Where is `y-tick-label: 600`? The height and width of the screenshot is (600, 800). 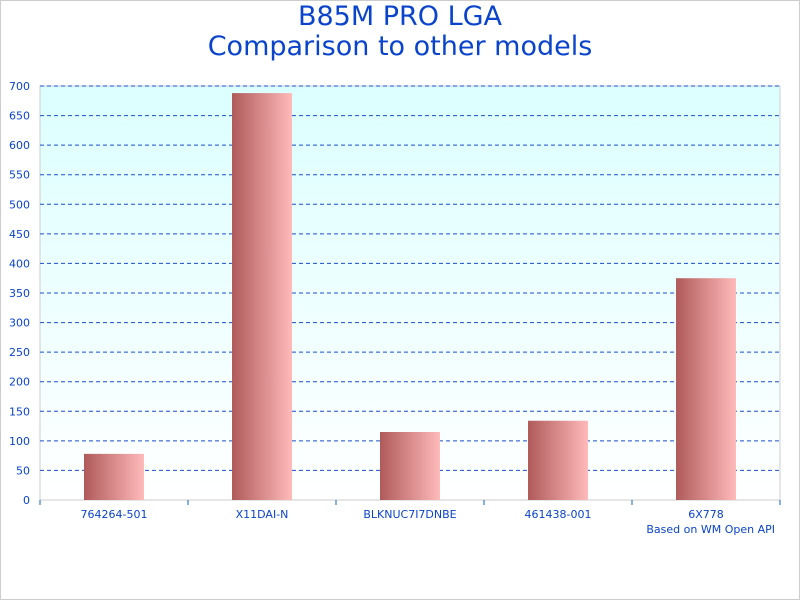 y-tick-label: 600 is located at coordinates (19, 145).